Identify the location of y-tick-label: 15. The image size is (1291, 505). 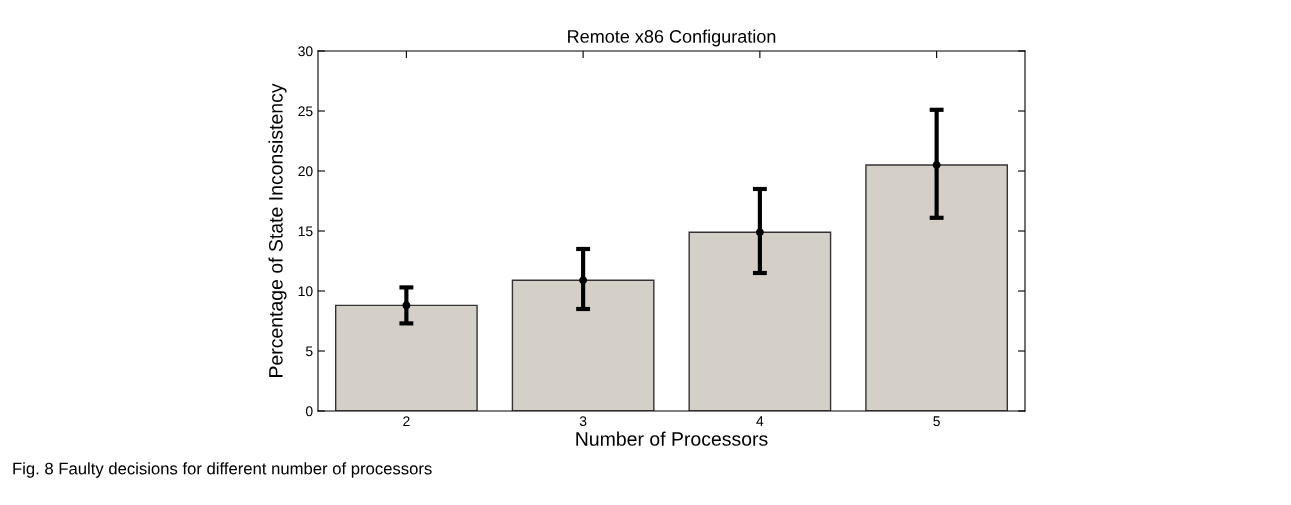
(305, 231).